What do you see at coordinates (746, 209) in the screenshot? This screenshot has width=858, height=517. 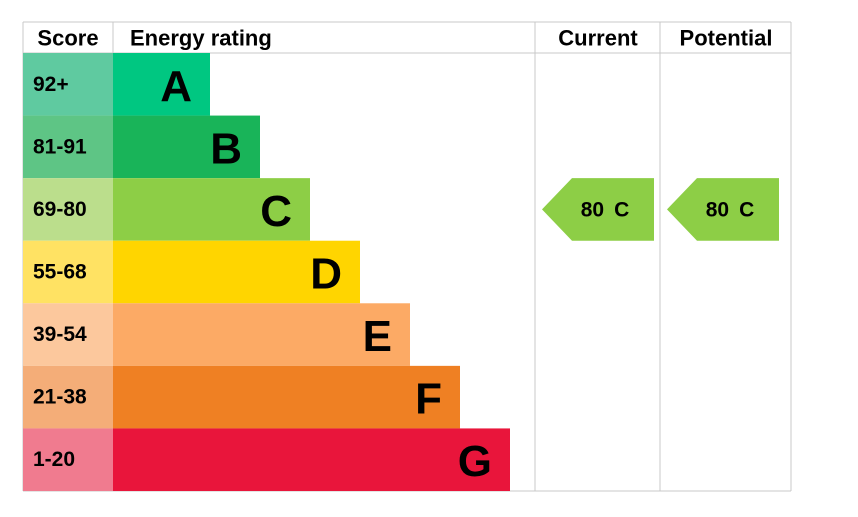 I see `potential-letter: C` at bounding box center [746, 209].